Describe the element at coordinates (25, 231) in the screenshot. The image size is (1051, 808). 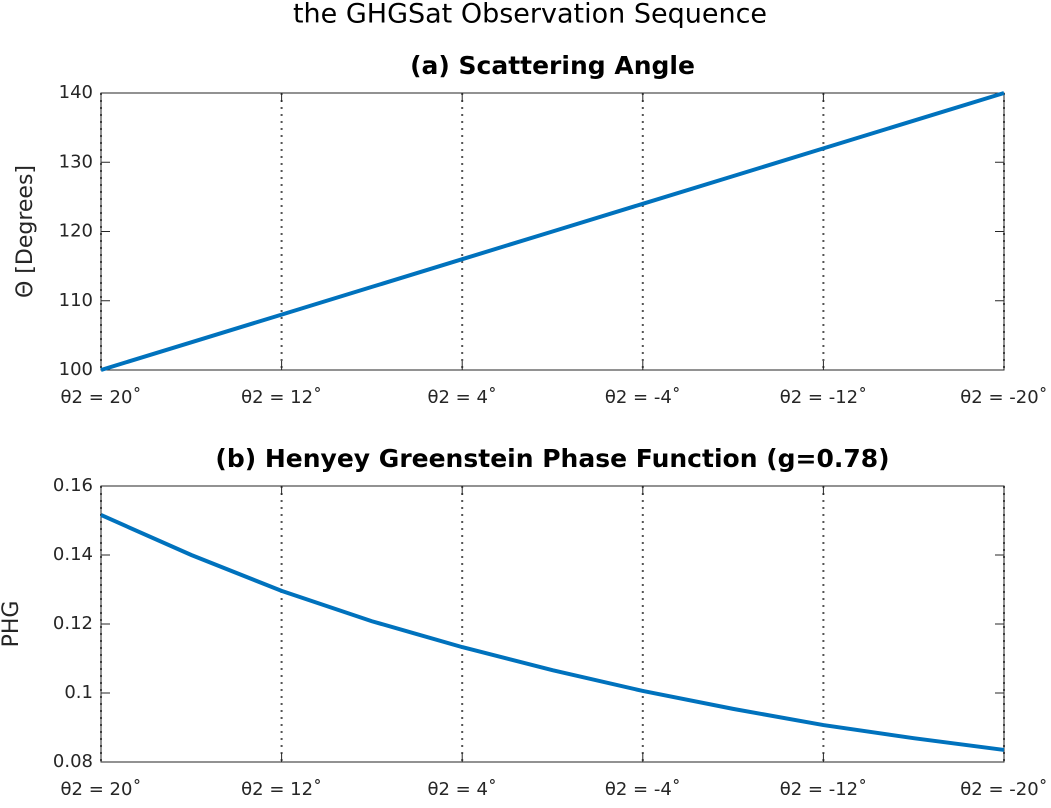
I see `y-axis-label: Θ [Degrees]` at that location.